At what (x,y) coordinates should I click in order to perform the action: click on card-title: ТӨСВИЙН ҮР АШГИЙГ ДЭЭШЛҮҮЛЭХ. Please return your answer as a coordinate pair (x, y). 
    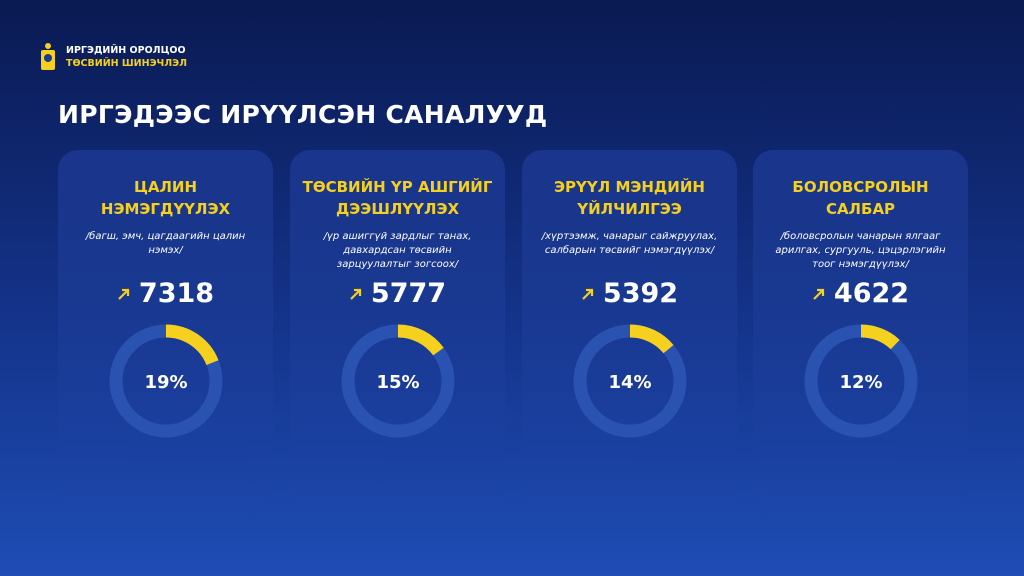
    Looking at the image, I should click on (397, 198).